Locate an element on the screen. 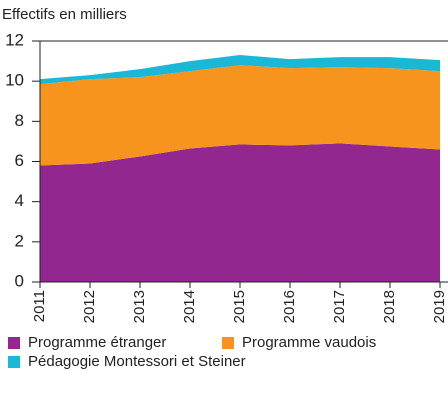 The width and height of the screenshot is (448, 405). x-tick-label: 2019 is located at coordinates (439, 306).